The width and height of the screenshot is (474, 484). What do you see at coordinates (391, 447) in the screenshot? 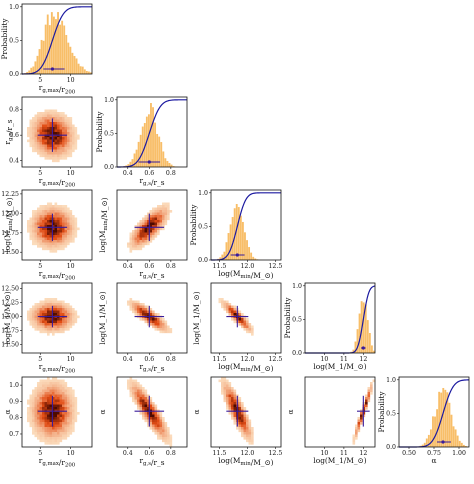
I see `y-tick-label: 0.0` at bounding box center [391, 447].